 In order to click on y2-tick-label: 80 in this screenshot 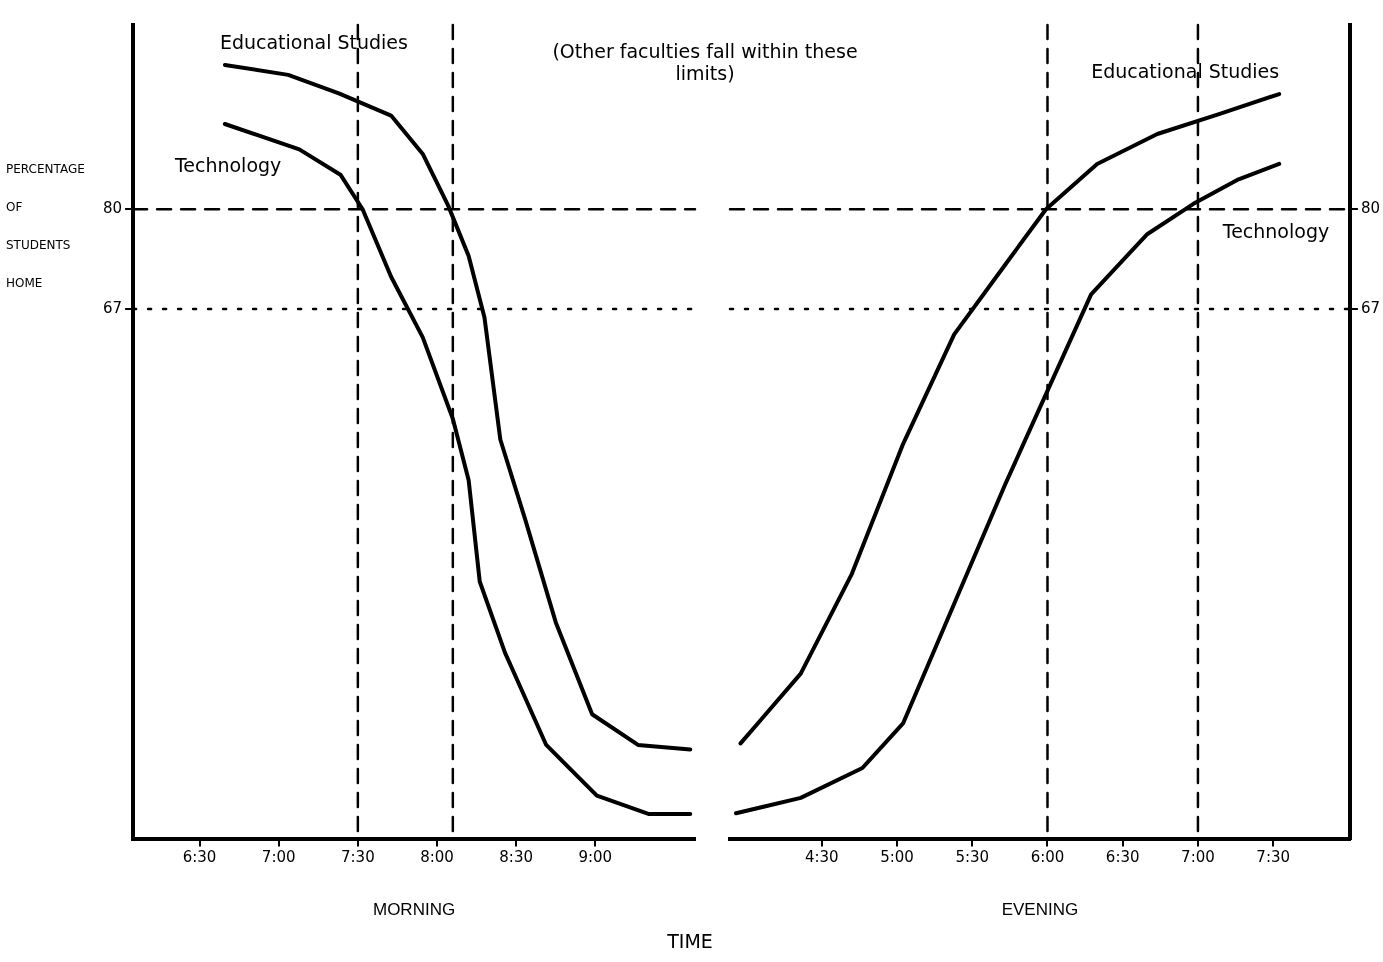, I will do `click(1370, 208)`.